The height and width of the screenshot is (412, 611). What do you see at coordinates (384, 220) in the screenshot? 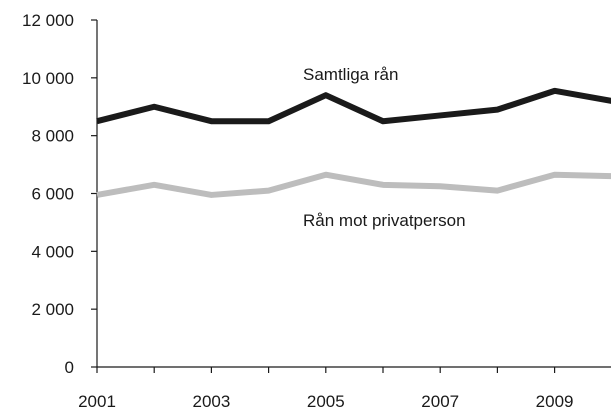
I see `series-label-ran-mot-privatperson: Rån mot privatperson` at bounding box center [384, 220].